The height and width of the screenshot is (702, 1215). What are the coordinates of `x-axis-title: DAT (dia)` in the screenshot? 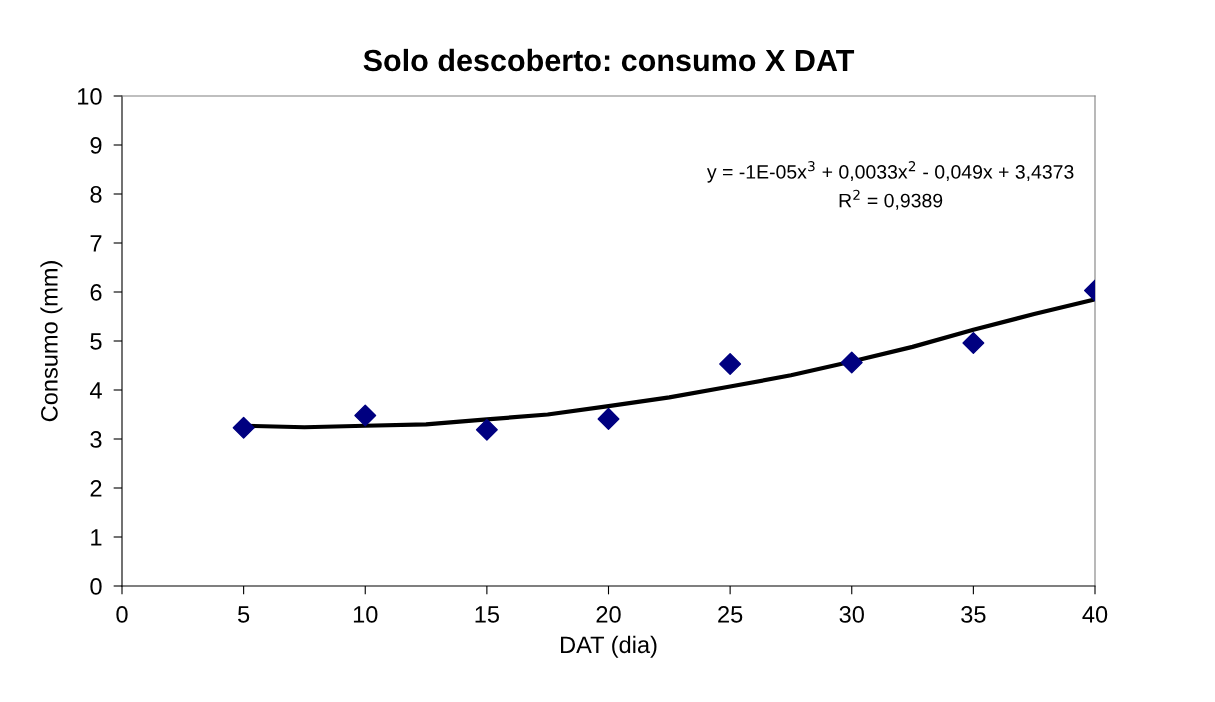 It's located at (609, 646).